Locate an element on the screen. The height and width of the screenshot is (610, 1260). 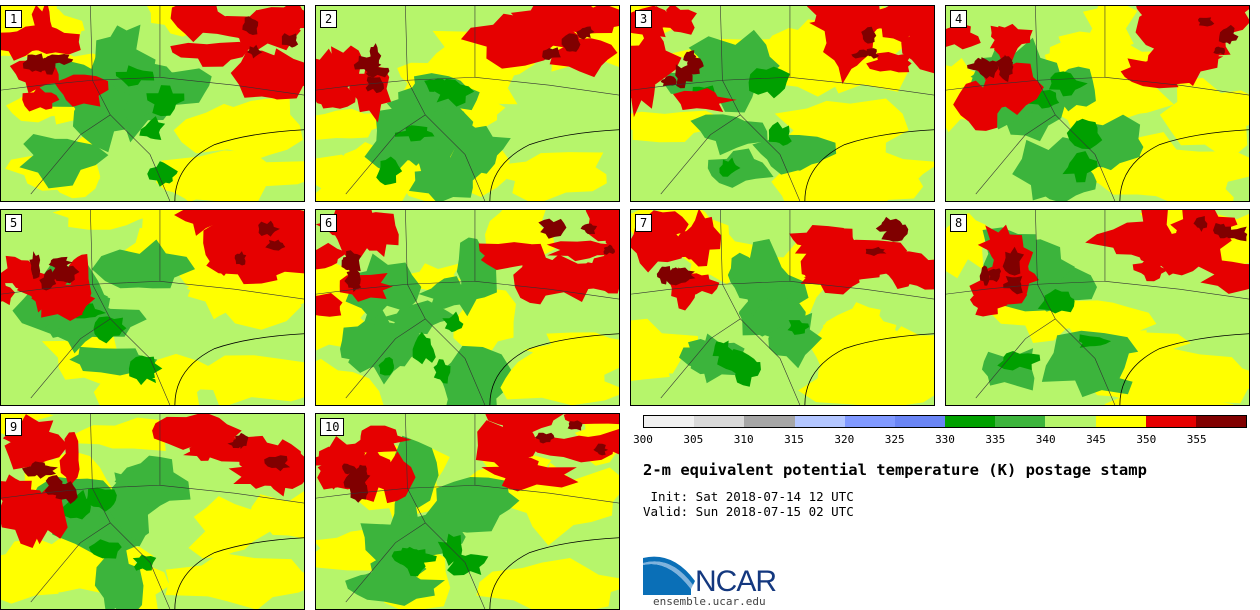
colorbar-tick-label: 320 is located at coordinates (844, 439).